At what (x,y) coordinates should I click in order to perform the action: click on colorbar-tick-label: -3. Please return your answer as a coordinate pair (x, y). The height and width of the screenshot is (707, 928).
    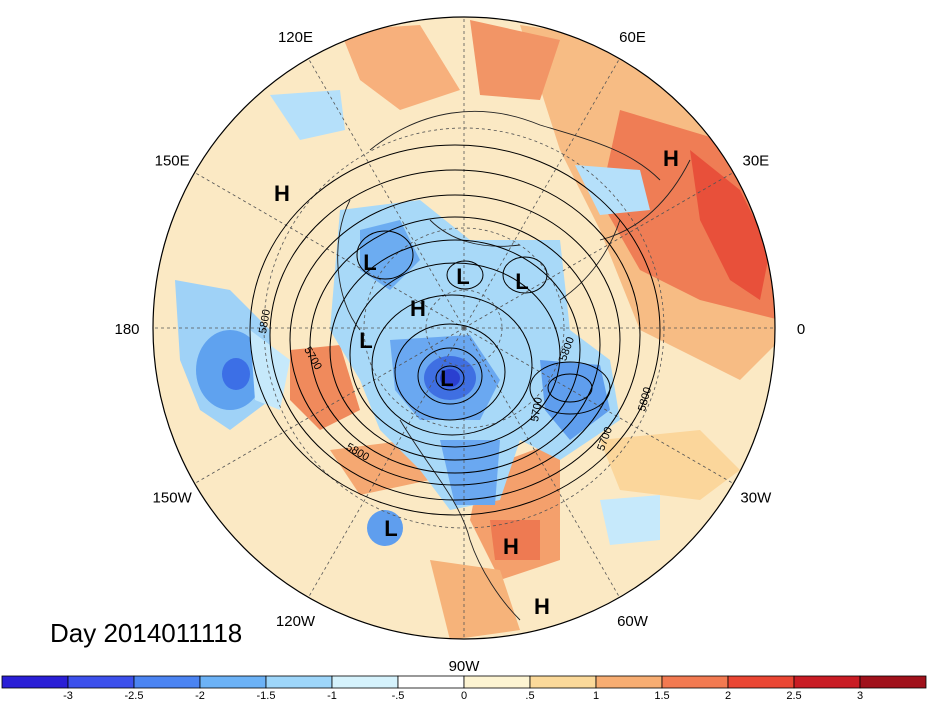
    Looking at the image, I should click on (68, 696).